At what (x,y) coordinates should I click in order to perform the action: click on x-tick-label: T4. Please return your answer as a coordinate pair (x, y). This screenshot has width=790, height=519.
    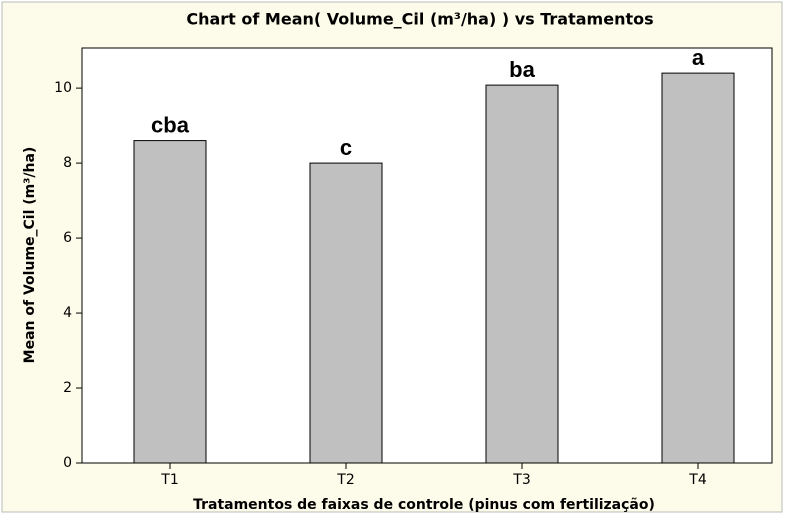
    Looking at the image, I should click on (697, 480).